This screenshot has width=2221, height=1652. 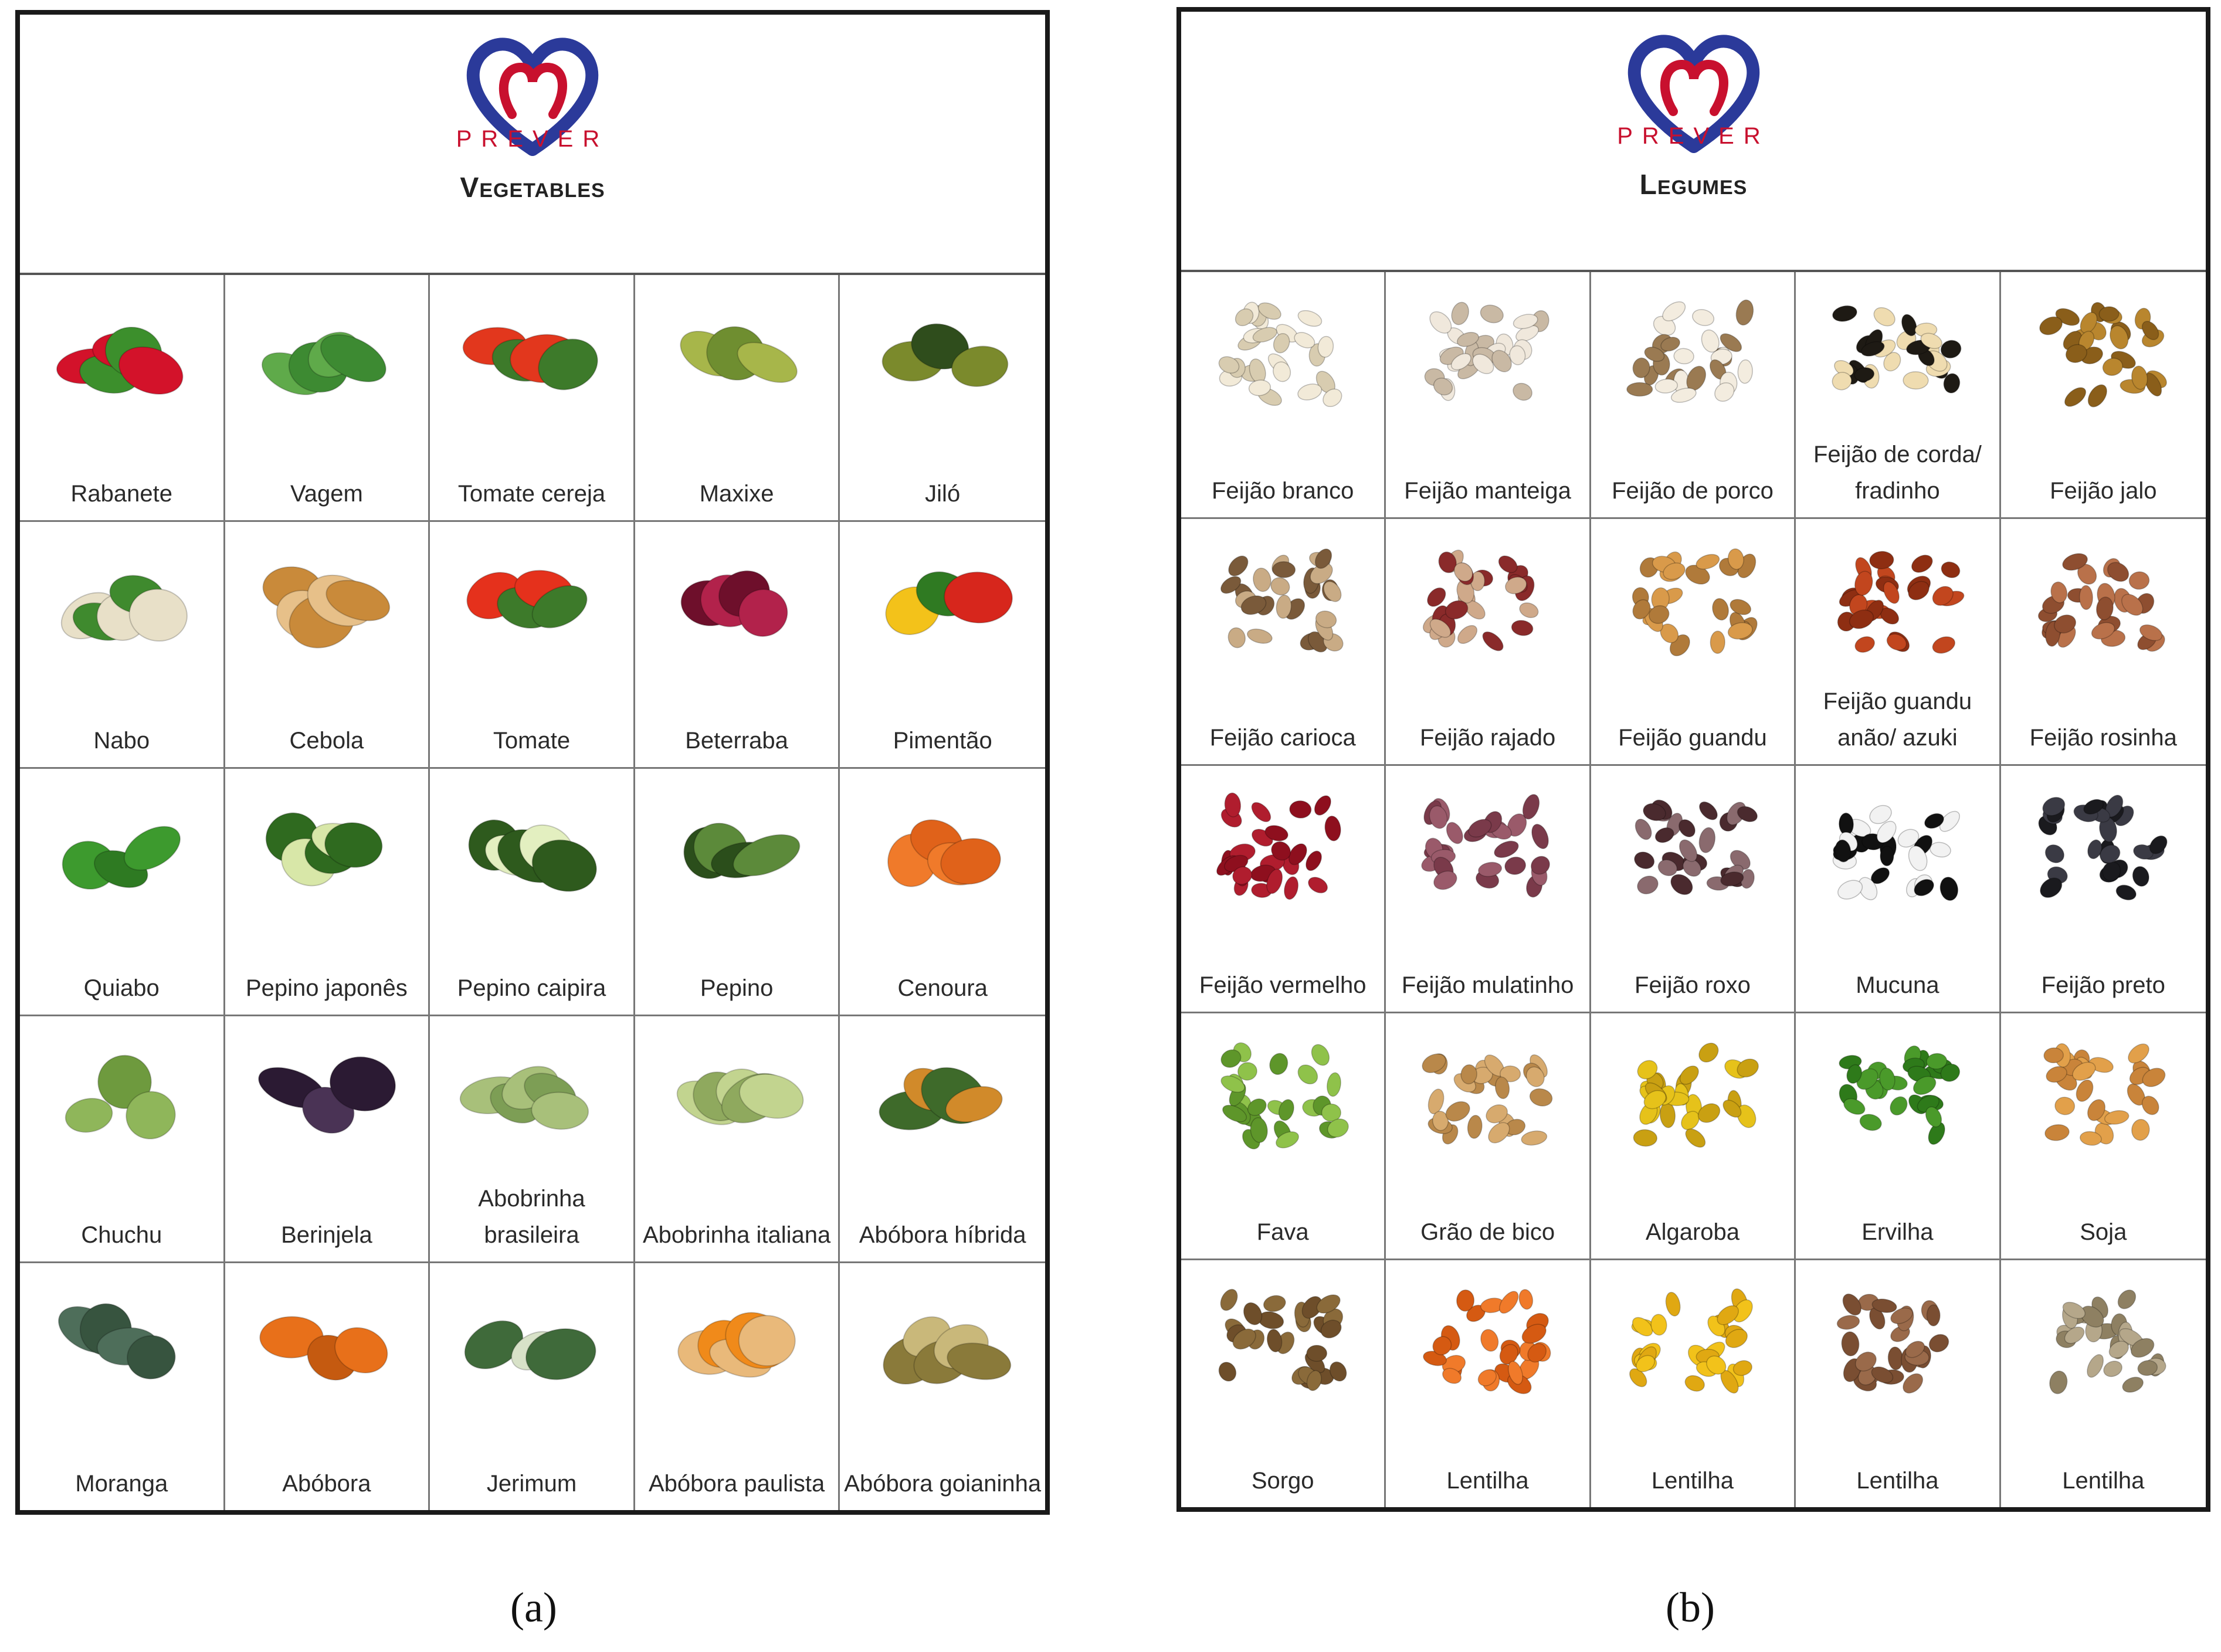 What do you see at coordinates (1897, 1232) in the screenshot?
I see `item-label: Ervilha` at bounding box center [1897, 1232].